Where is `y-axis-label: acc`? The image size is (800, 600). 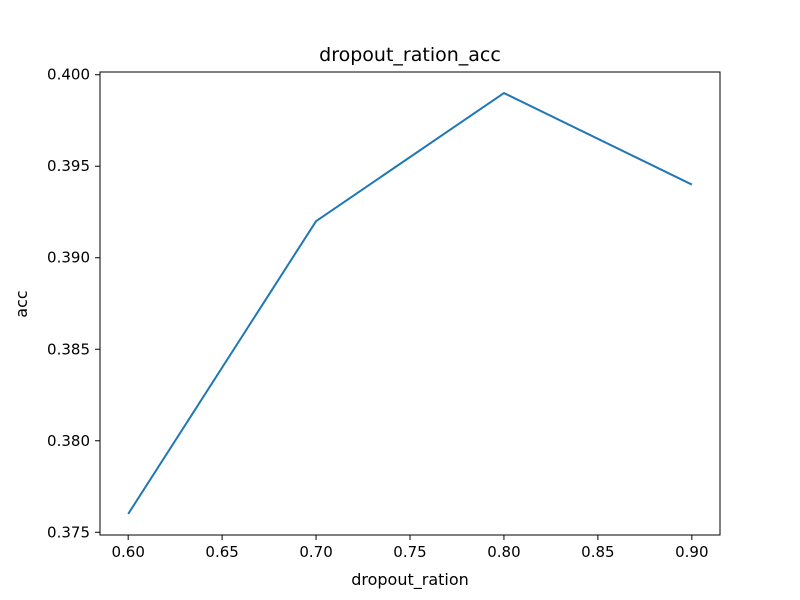
y-axis-label: acc is located at coordinates (21, 303).